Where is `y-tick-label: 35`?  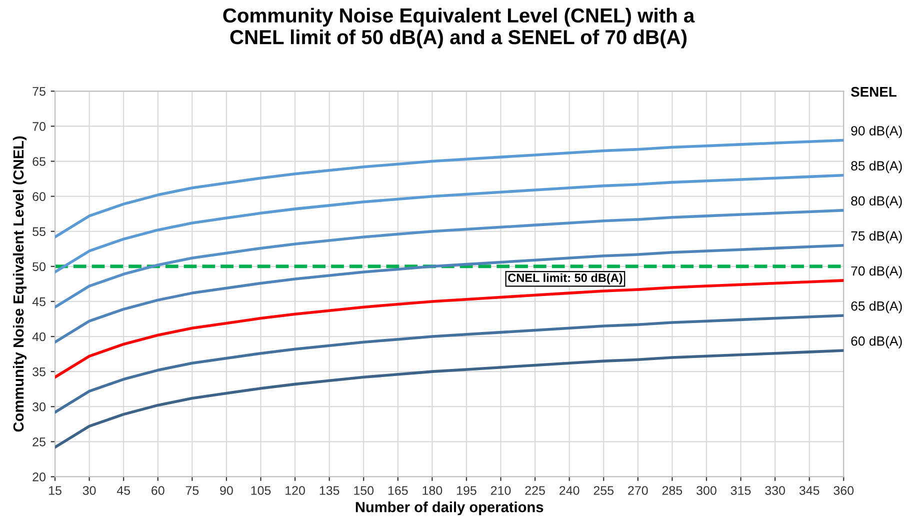 y-tick-label: 35 is located at coordinates (39, 371).